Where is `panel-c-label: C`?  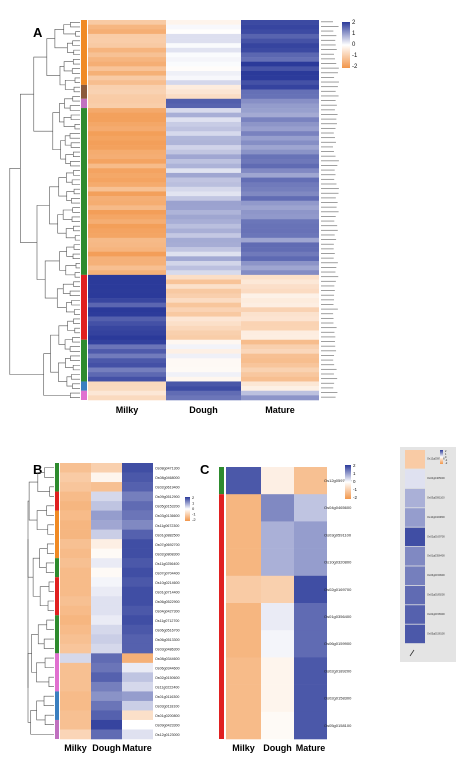
panel-c-label: C is located at coordinates (205, 469).